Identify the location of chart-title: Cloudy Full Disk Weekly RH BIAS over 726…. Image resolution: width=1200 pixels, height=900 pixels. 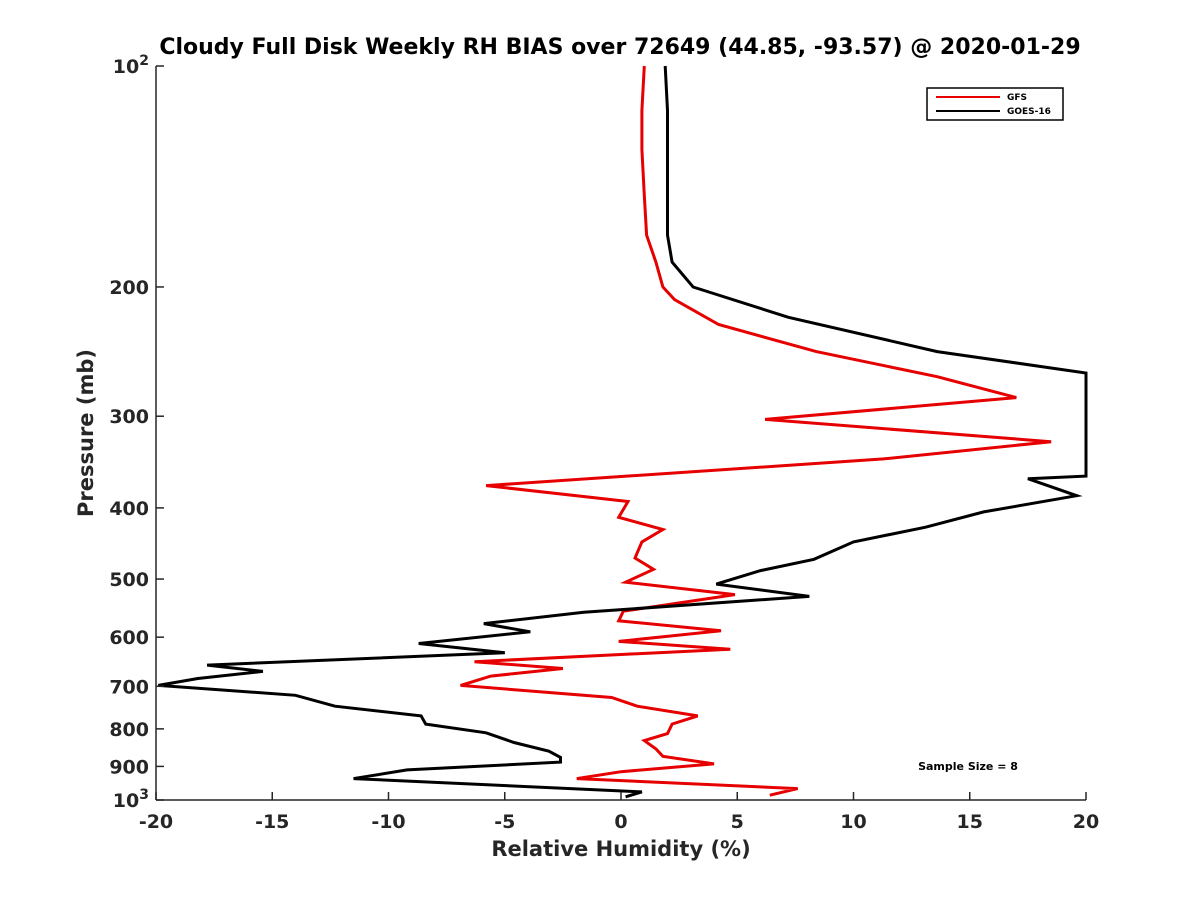
(619, 47).